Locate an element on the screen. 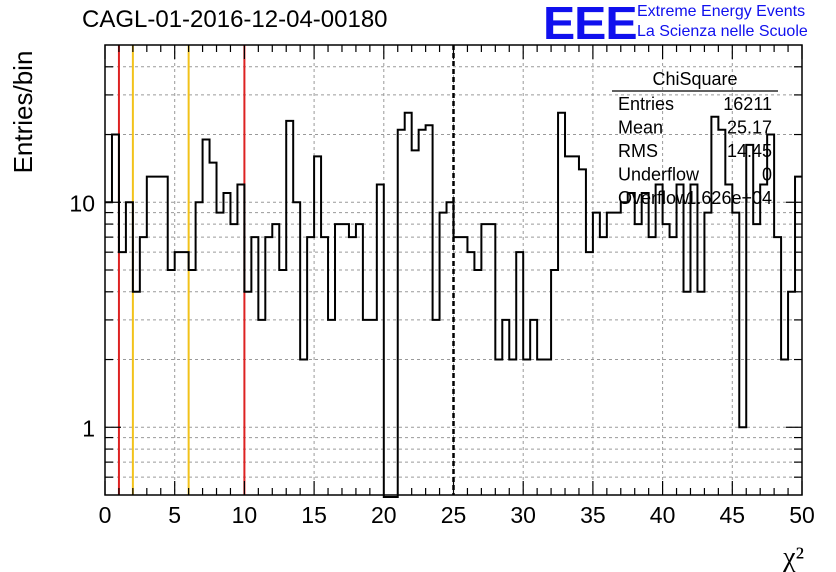 The width and height of the screenshot is (836, 572). y-axis-label: Entries/bin is located at coordinates (23, 112).